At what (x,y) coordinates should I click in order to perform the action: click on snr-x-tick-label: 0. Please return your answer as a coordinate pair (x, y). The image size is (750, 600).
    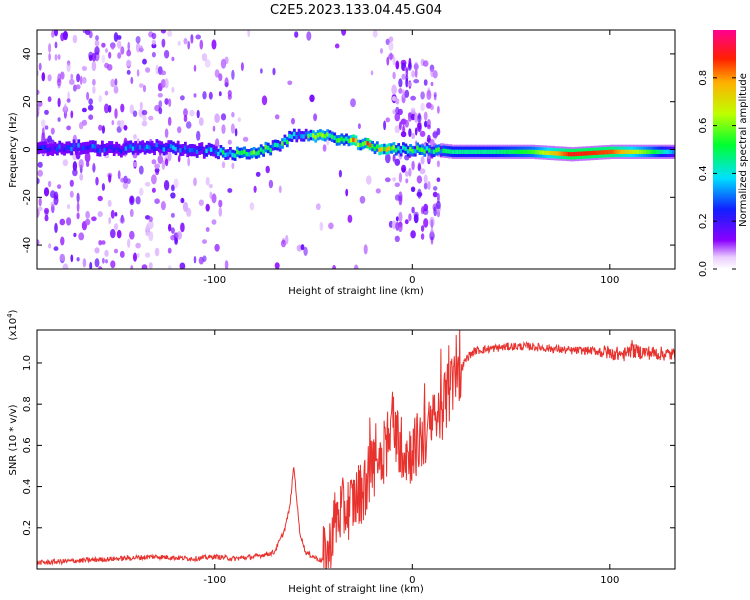
    Looking at the image, I should click on (412, 580).